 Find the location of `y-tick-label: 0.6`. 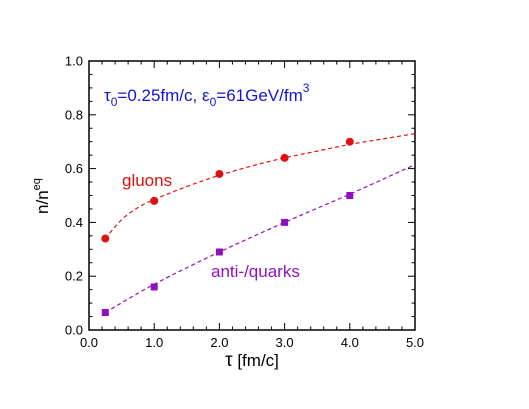

y-tick-label: 0.6 is located at coordinates (74, 168).